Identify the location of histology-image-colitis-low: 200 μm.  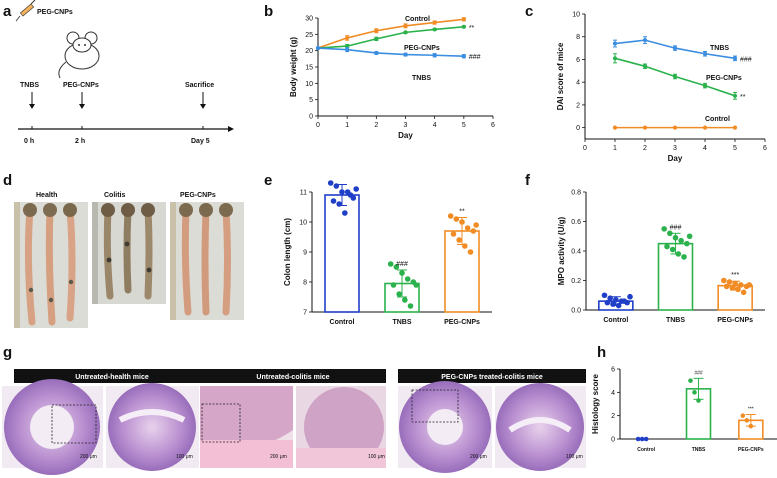
(246, 427).